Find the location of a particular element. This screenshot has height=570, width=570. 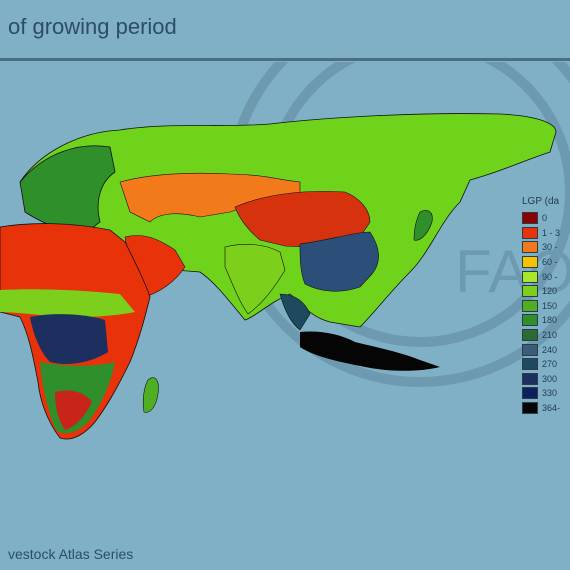

kalahari-region is located at coordinates (73, 410).